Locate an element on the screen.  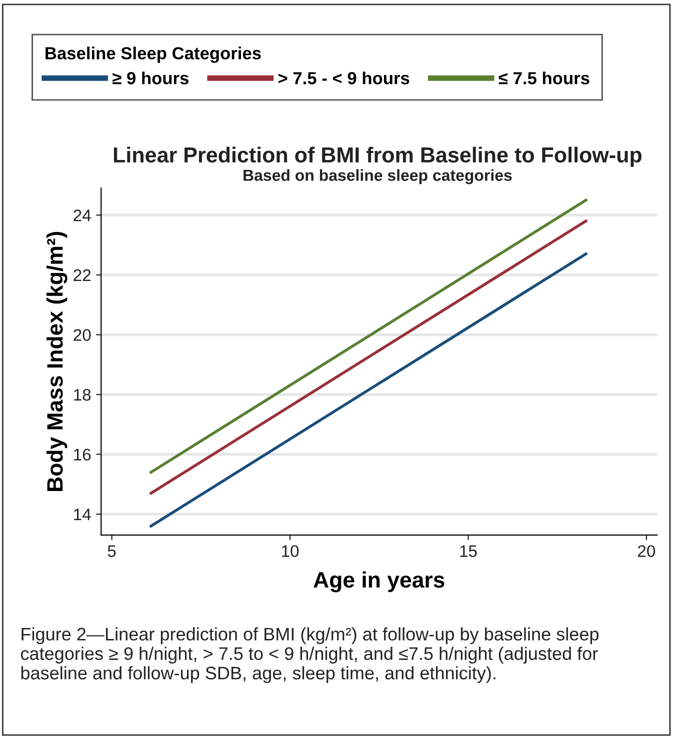
y-tick-label: 20 is located at coordinates (82, 335).